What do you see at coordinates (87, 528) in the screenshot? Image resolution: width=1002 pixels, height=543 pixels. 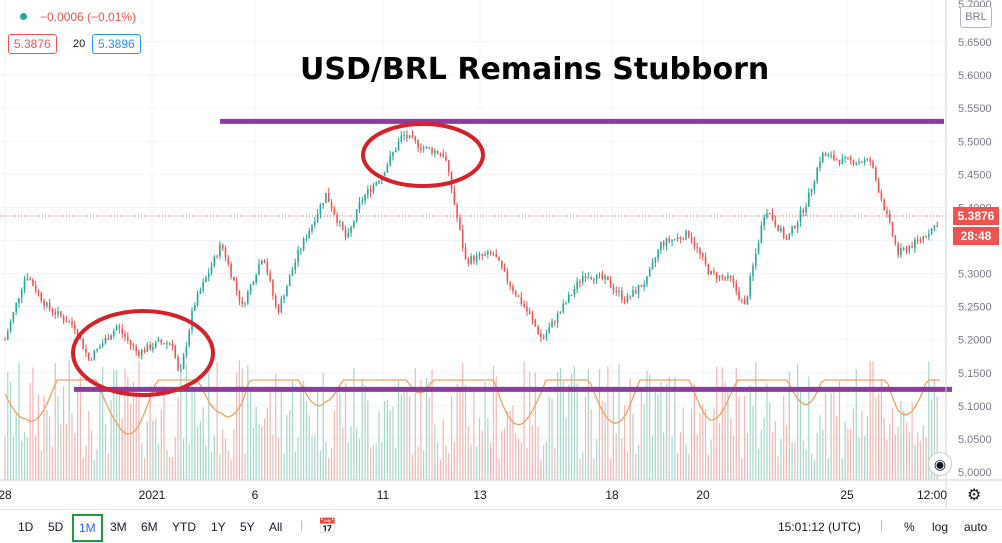 I see `range-1m-button: 1M` at bounding box center [87, 528].